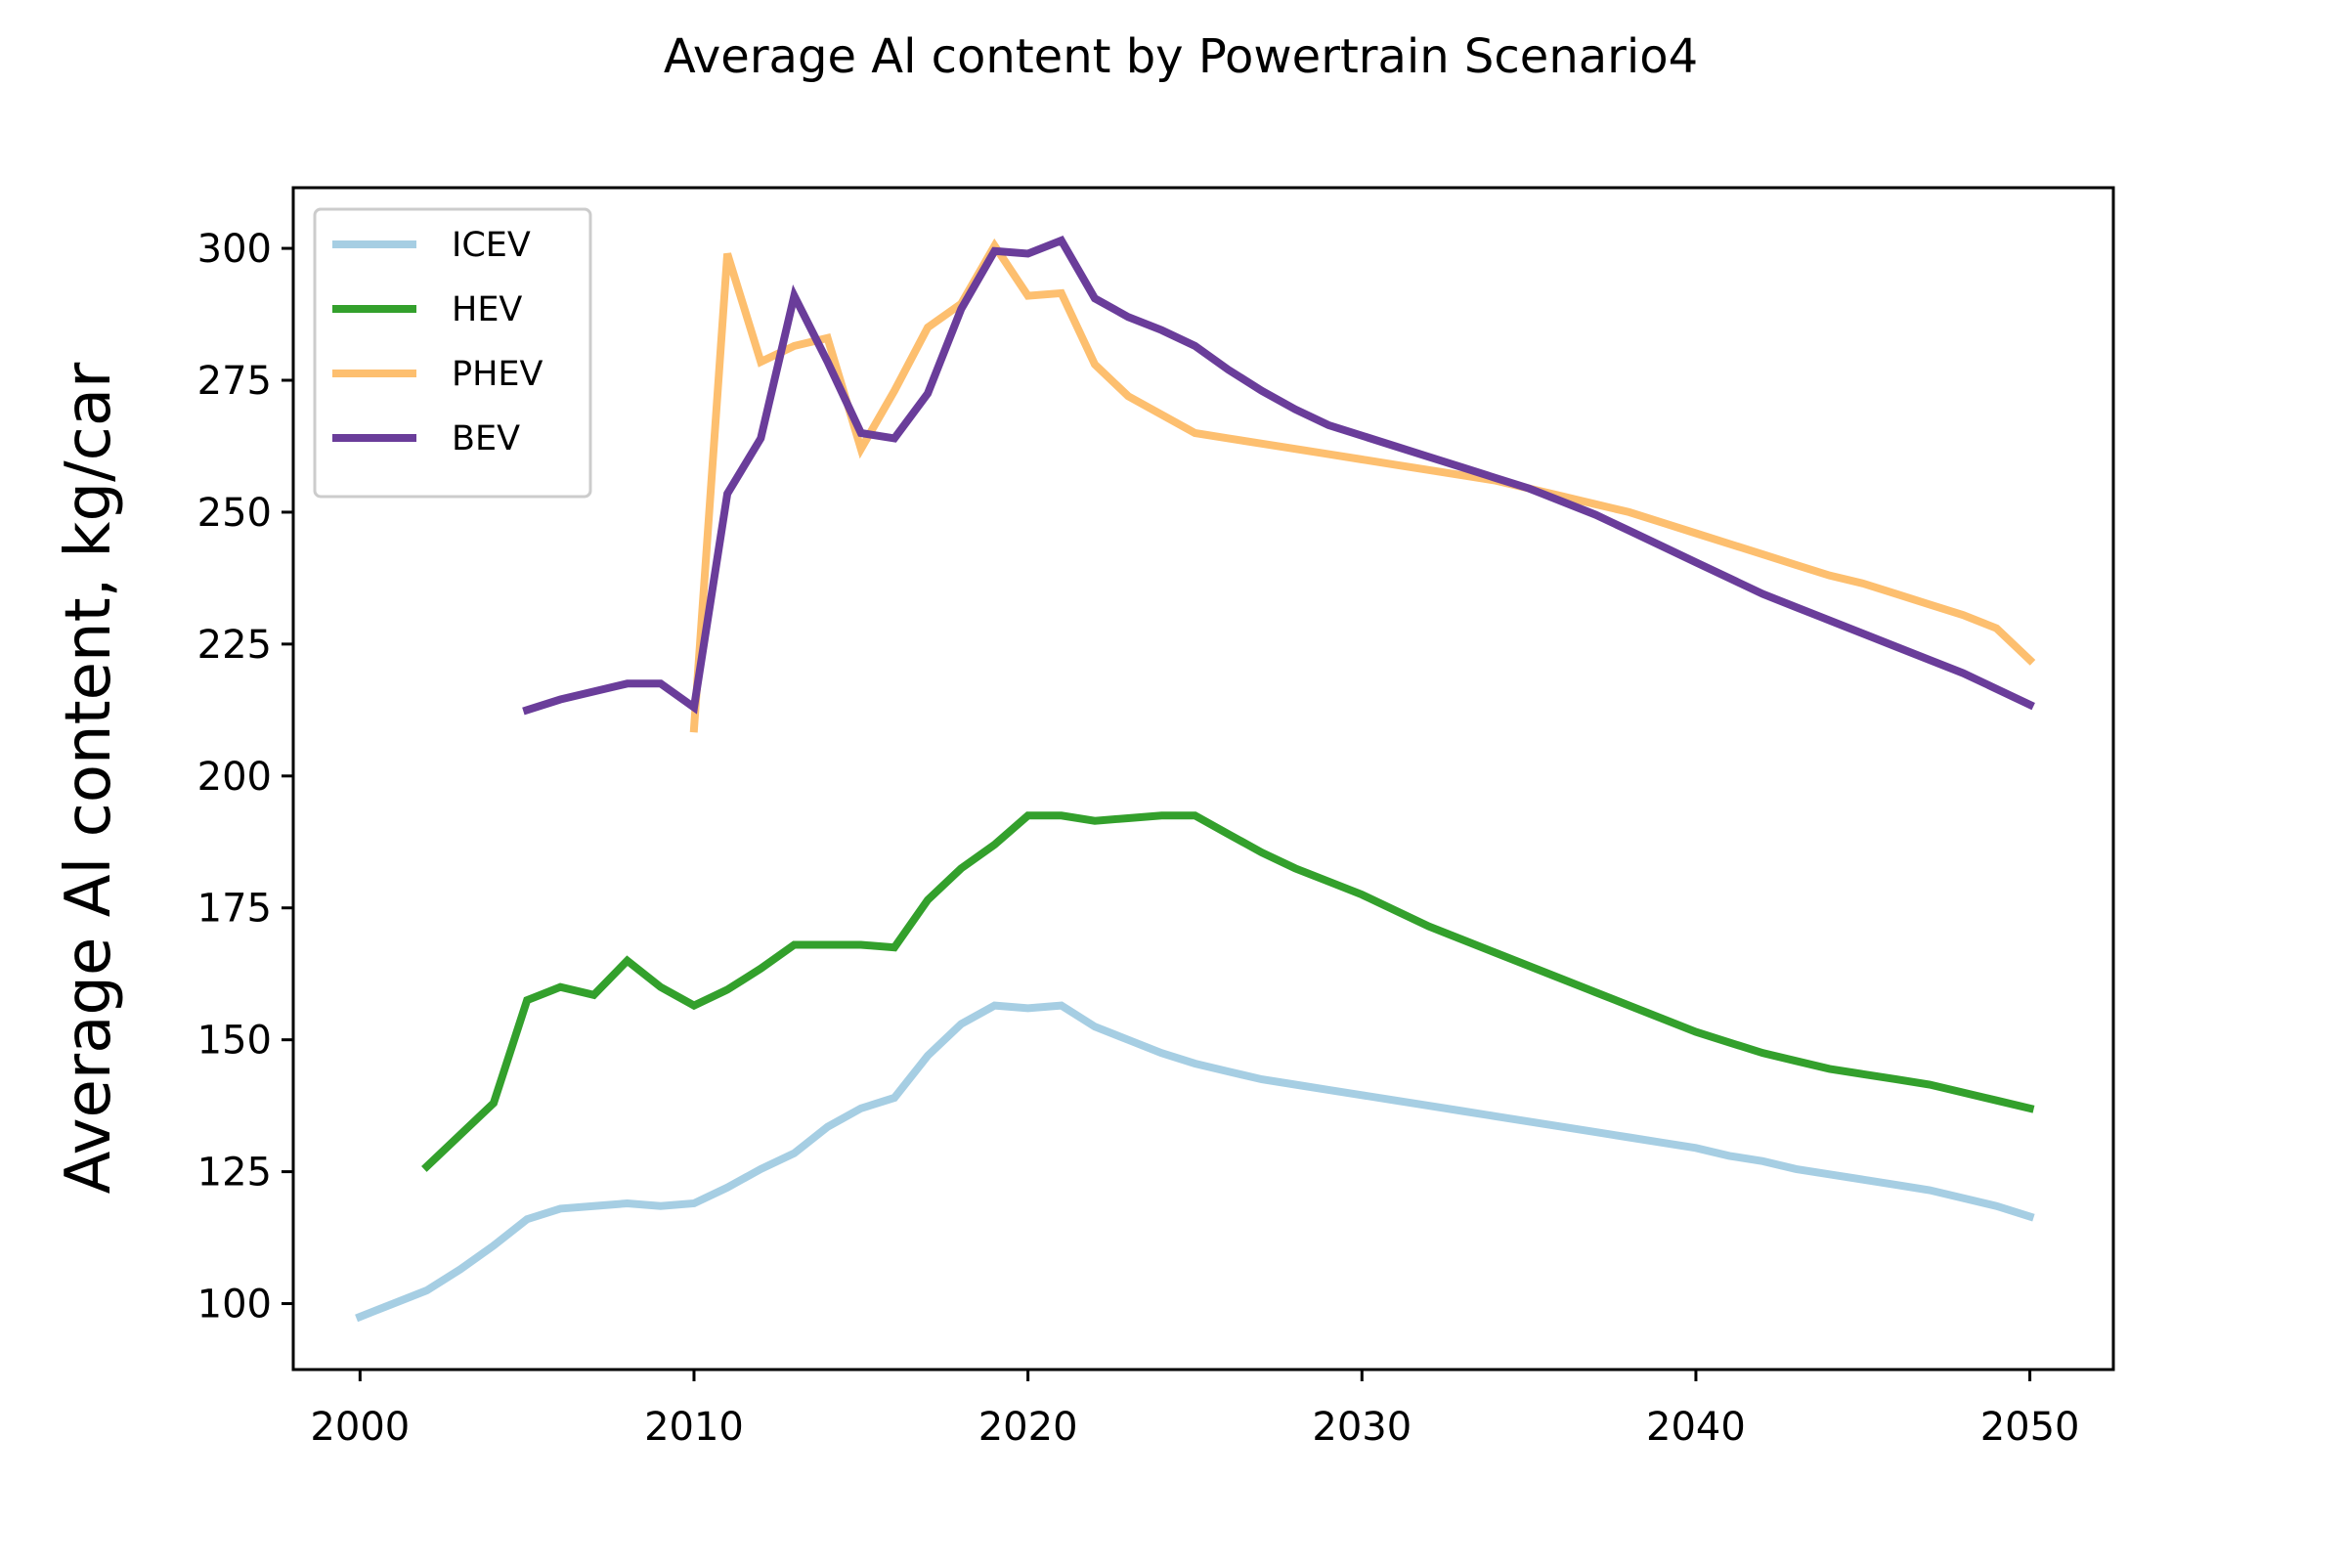  Describe the element at coordinates (498, 375) in the screenshot. I see `legend-label-phev: PHEV` at that location.